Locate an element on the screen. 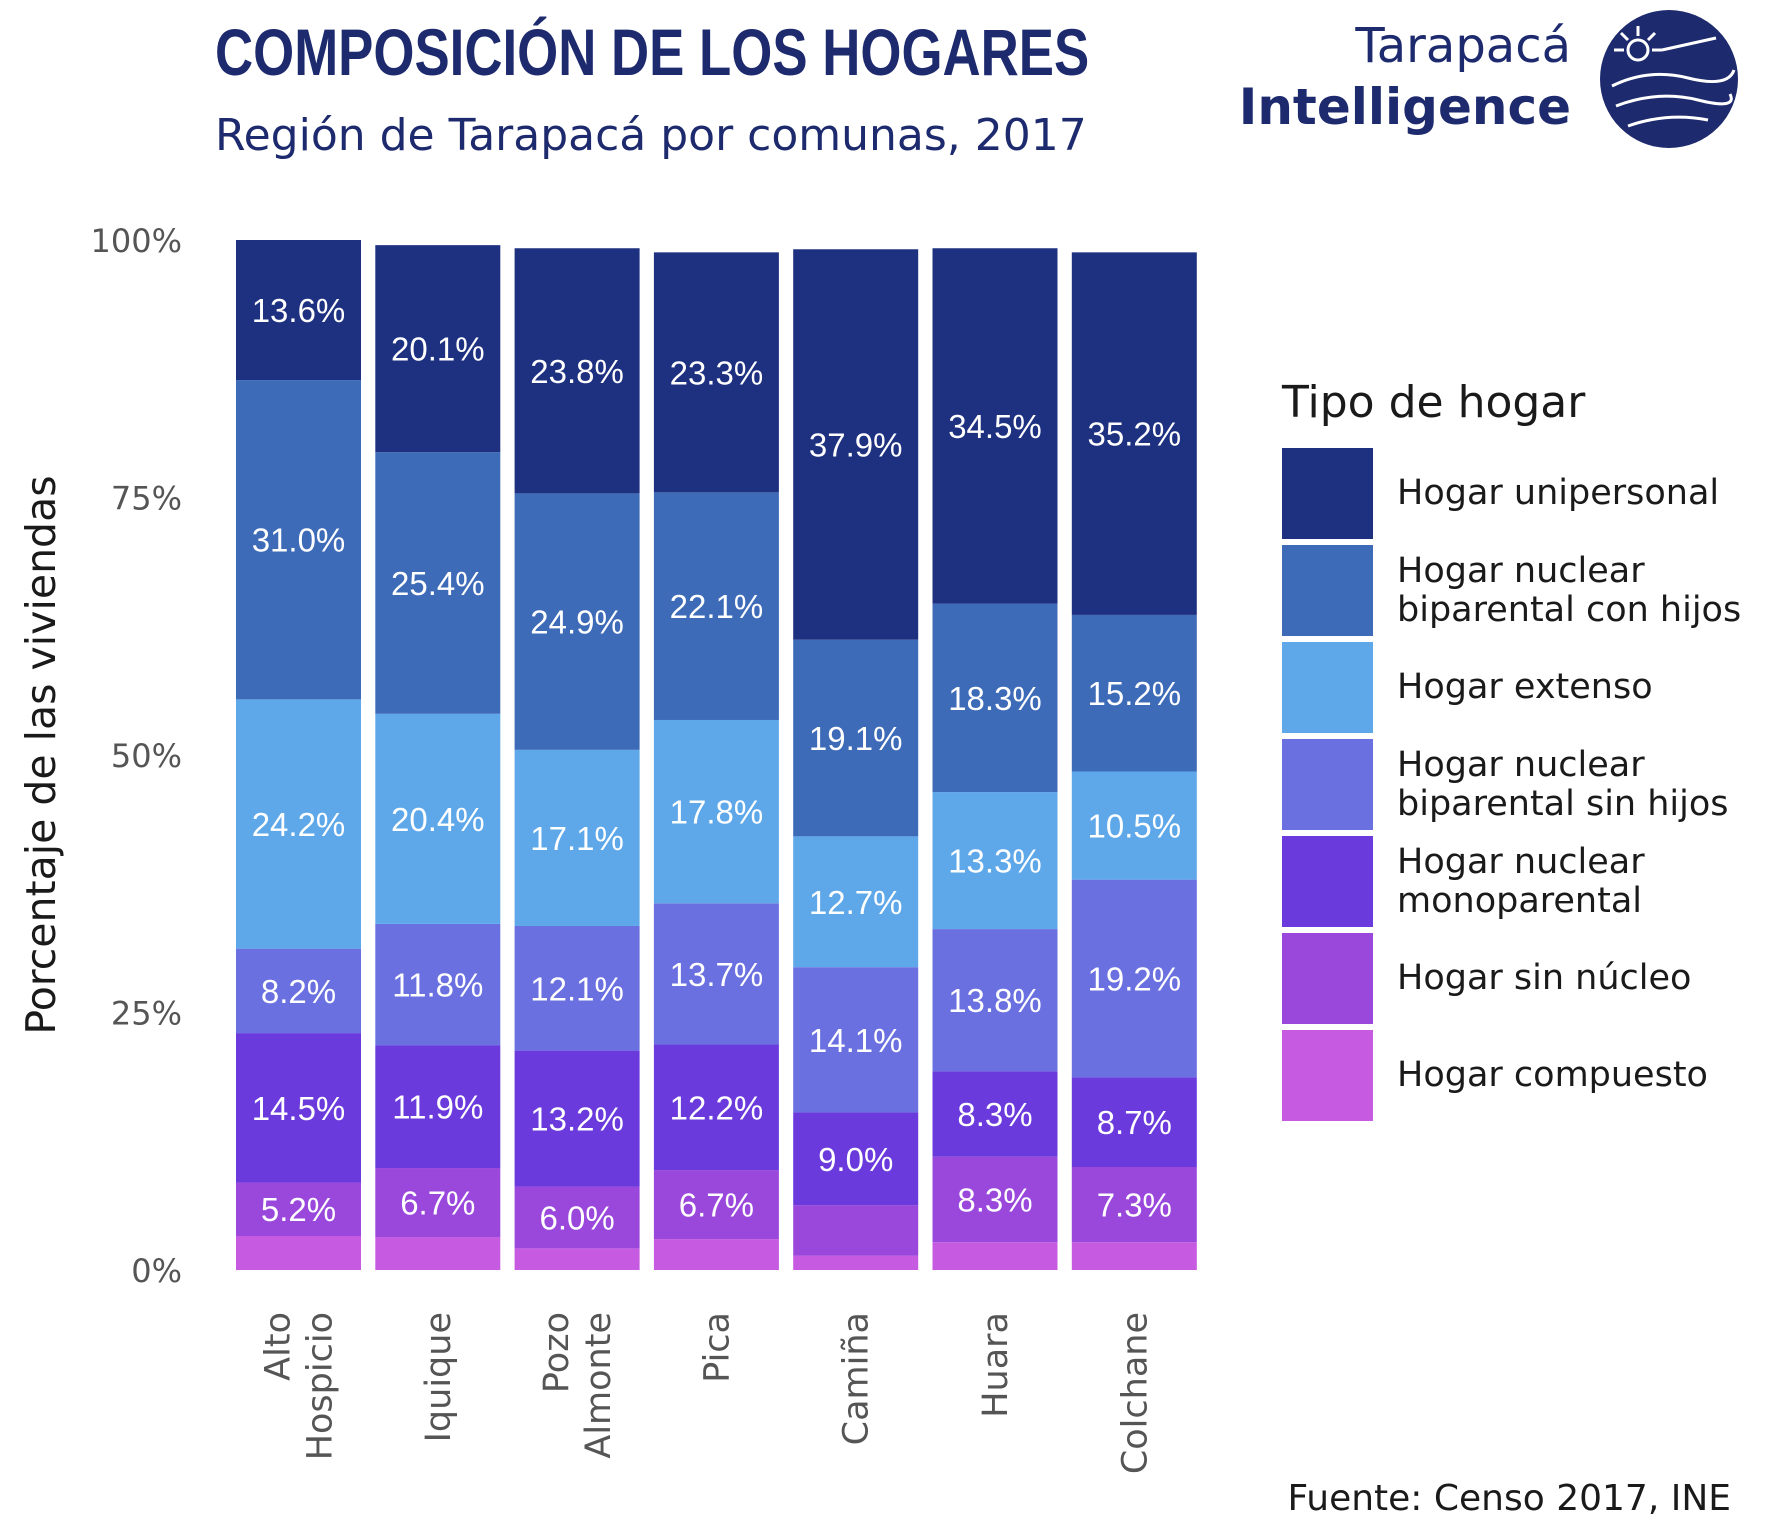 Image resolution: width=1771 pixels, height=1535 pixels. x-tick-label-line: Hospicio is located at coordinates (321, 1386).